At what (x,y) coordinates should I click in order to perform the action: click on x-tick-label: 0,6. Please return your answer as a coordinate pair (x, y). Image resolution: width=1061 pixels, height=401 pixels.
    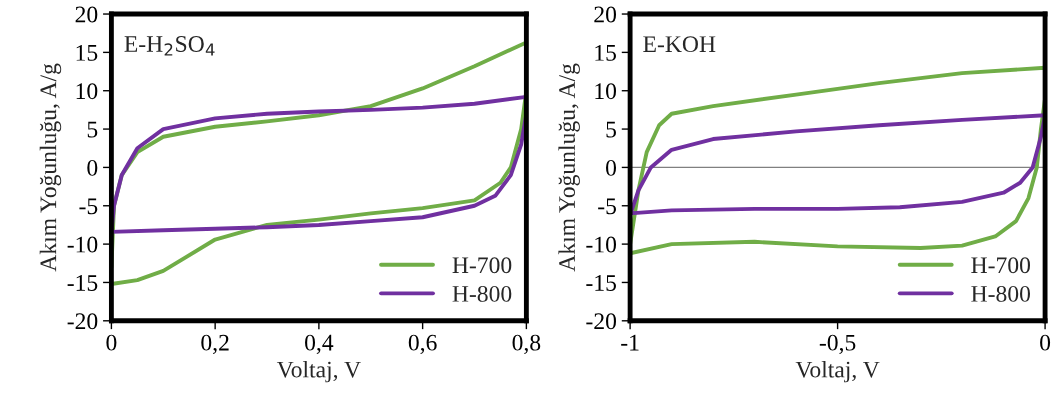
    Looking at the image, I should click on (422, 344).